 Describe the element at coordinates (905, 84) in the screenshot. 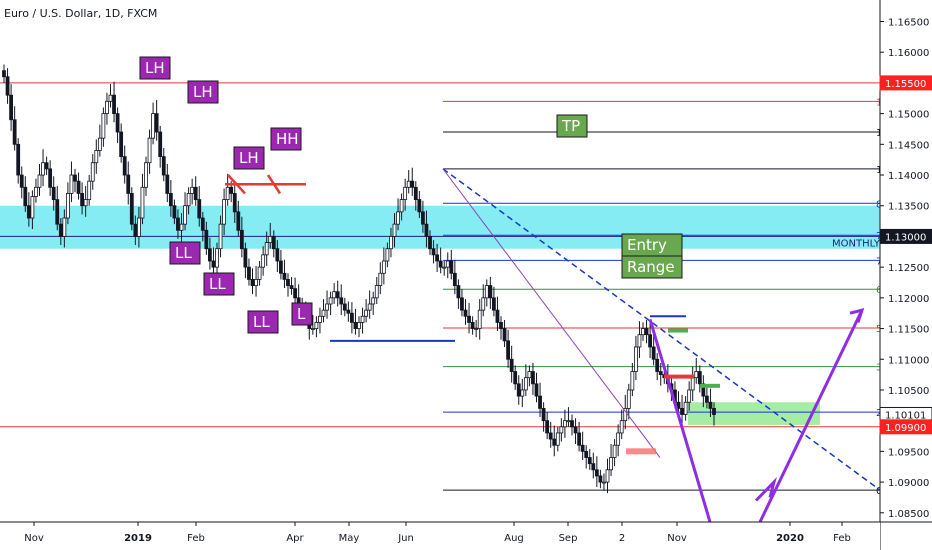

I see `price-badge-label: 1.15500` at that location.